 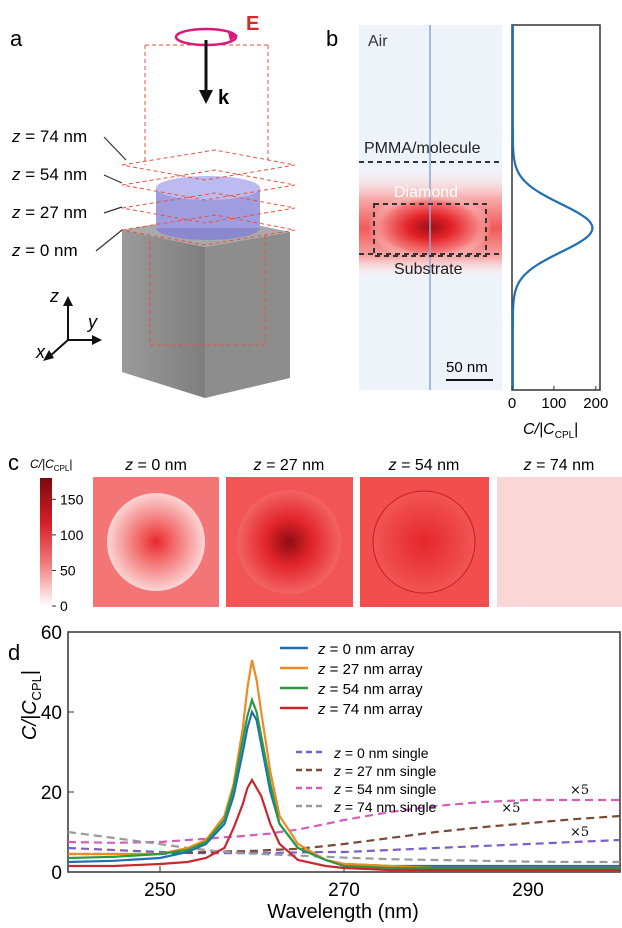 What do you see at coordinates (40, 352) in the screenshot?
I see `axis-x-label: x` at bounding box center [40, 352].